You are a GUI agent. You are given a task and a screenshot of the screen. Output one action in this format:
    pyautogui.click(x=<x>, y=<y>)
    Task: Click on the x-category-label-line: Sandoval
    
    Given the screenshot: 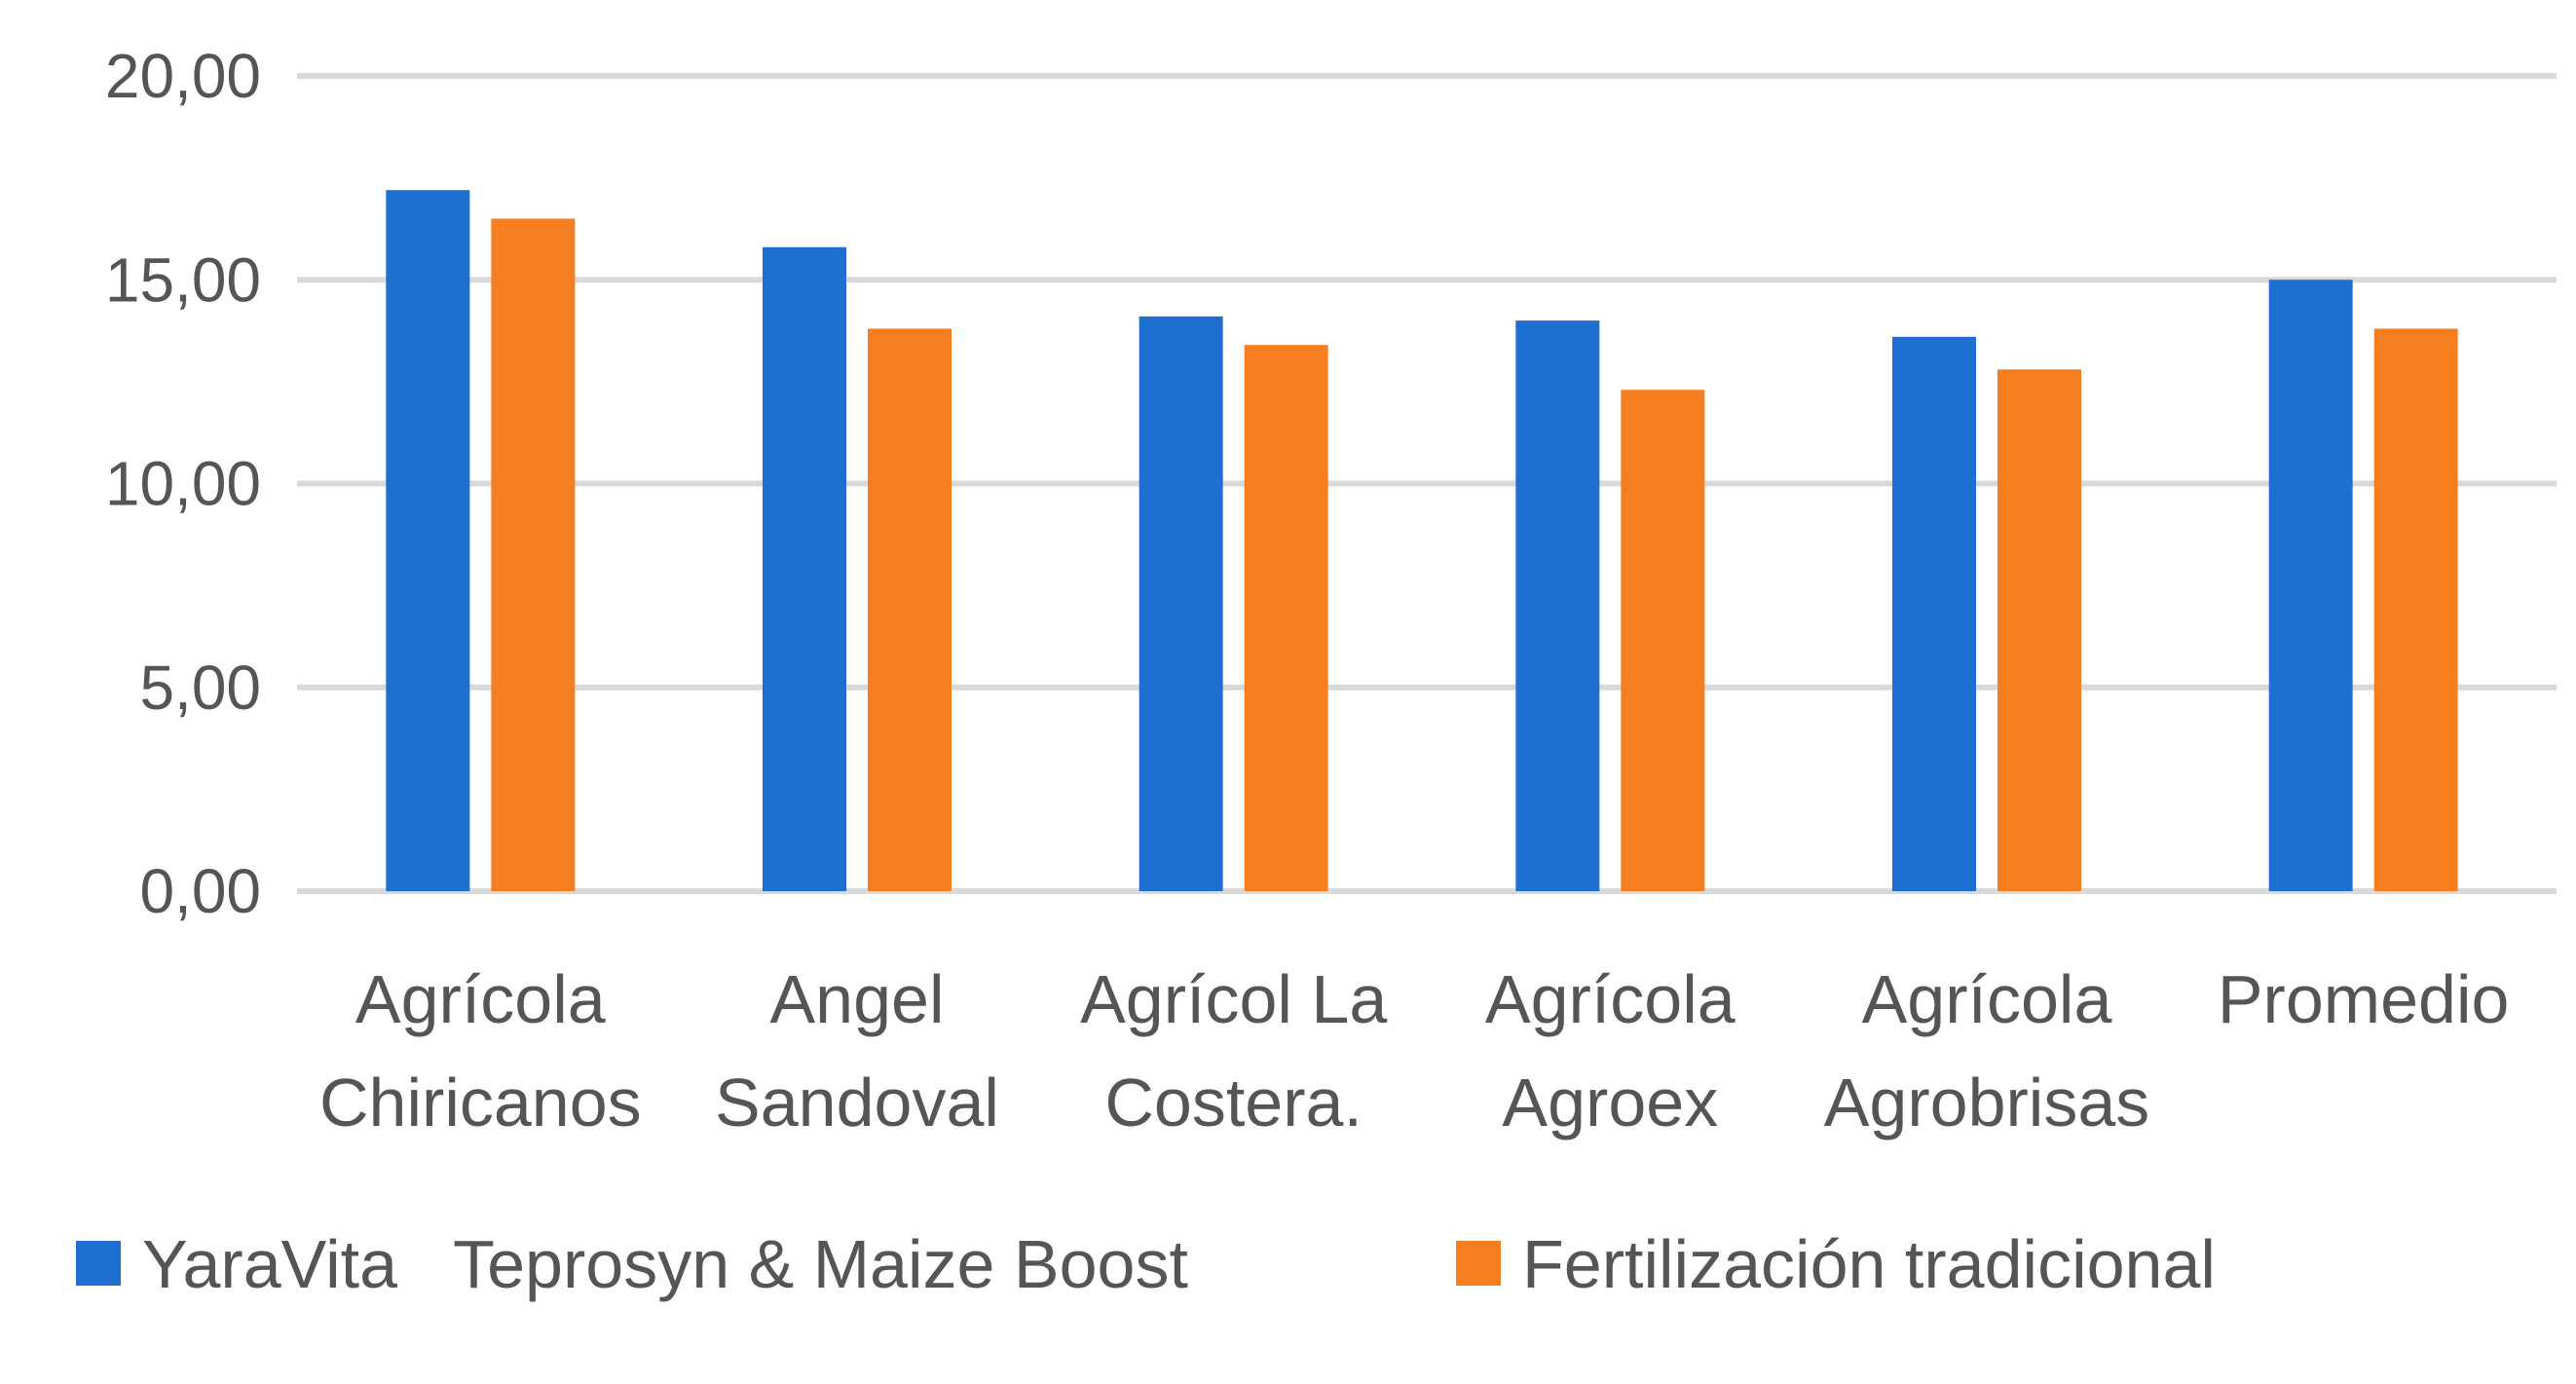 What is the action you would take?
    pyautogui.click(x=857, y=1103)
    